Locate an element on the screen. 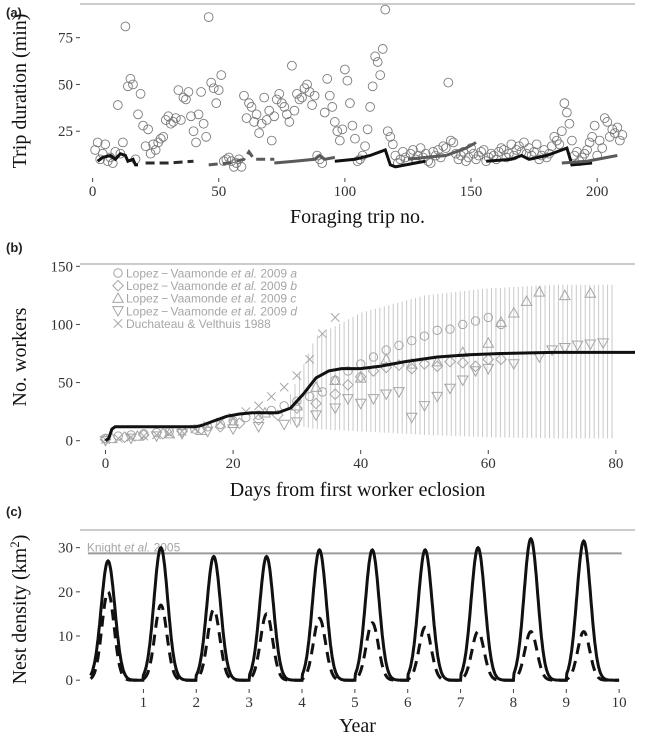  panel-a-label: (a) is located at coordinates (14, 12).